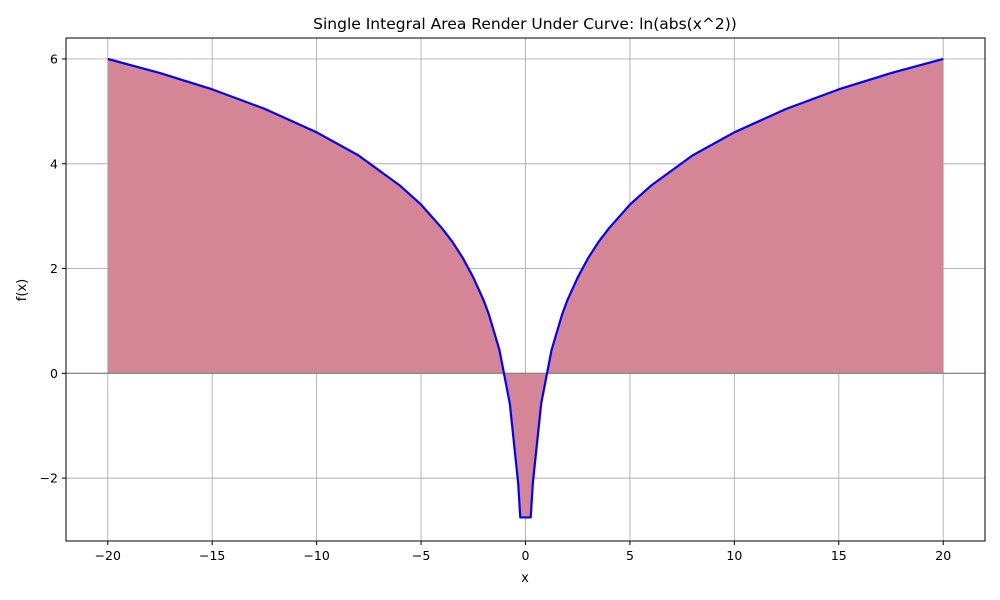 This screenshot has height=600, width=1000. I want to click on y-tick-label: 0, so click(54, 373).